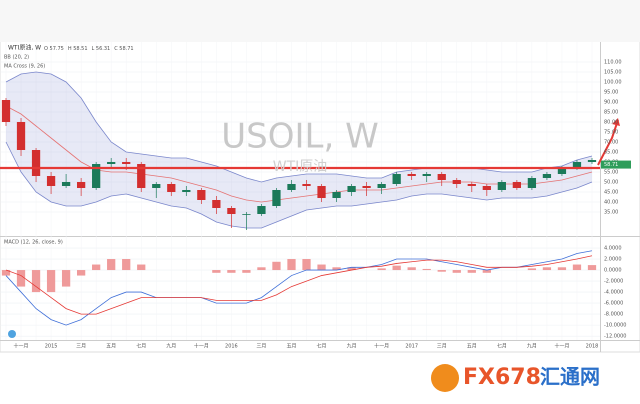 This screenshot has height=404, width=640. What do you see at coordinates (611, 153) in the screenshot?
I see `y-tick-label: 65.00` at bounding box center [611, 153].